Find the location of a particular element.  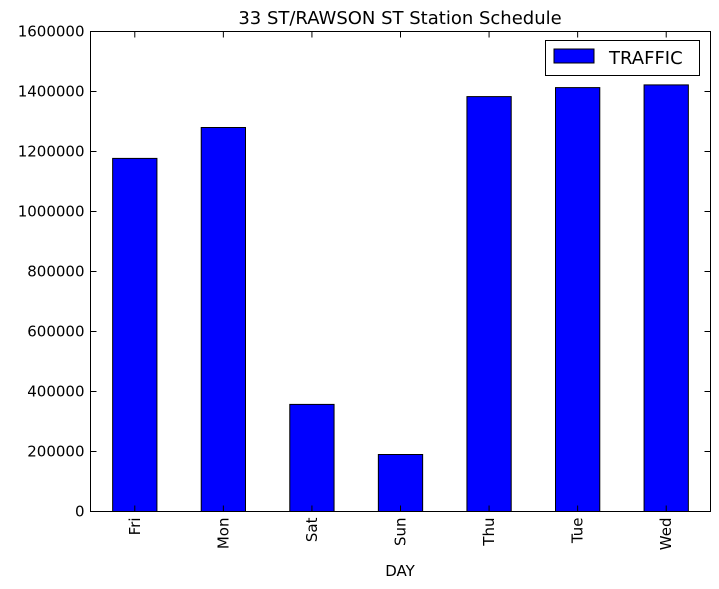

chart-title: 33 ST/RAWSON ST Station Schedule is located at coordinates (399, 18).